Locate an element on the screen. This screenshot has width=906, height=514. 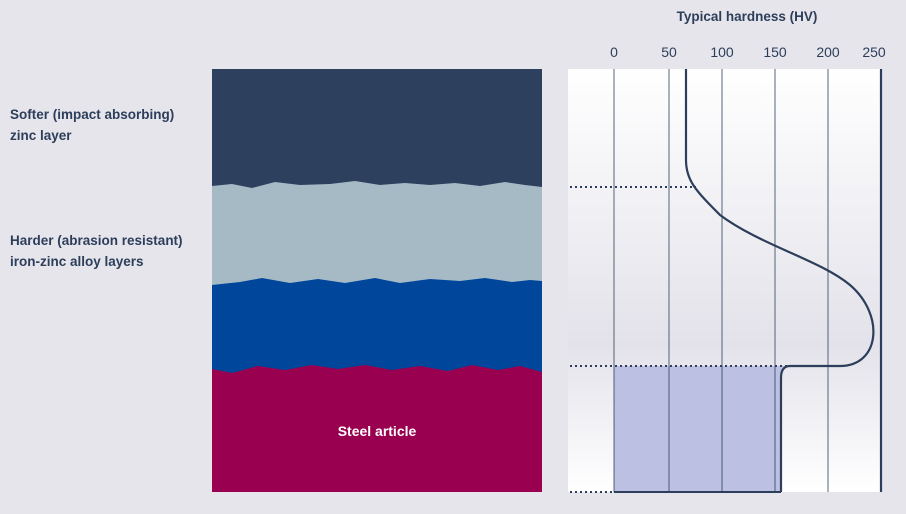
tick-label: 100 is located at coordinates (722, 52).